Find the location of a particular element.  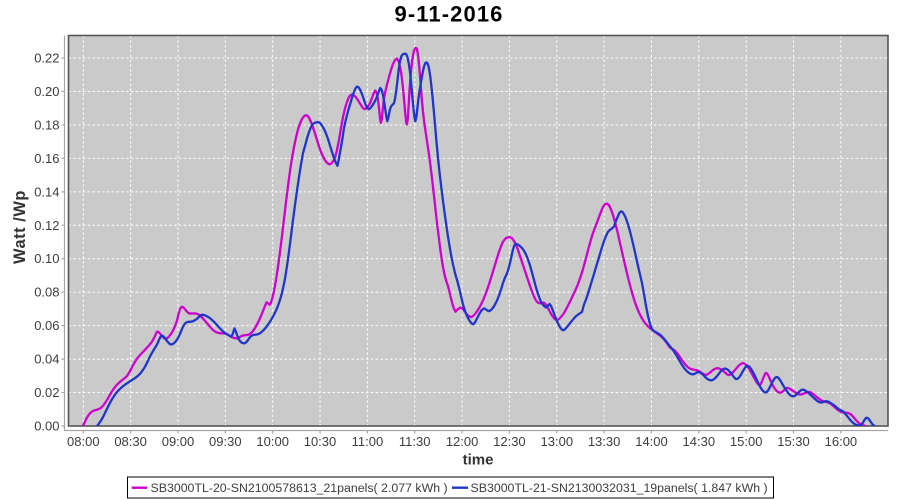

svg-text: Watt /Wp is located at coordinates (20, 227).